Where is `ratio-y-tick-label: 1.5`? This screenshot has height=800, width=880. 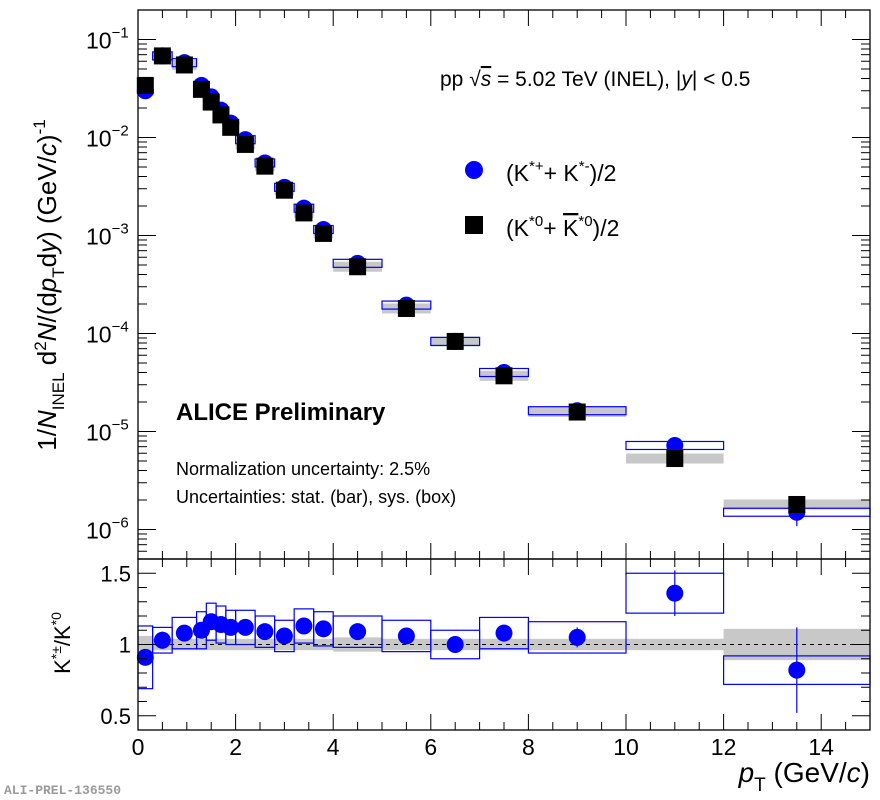
ratio-y-tick-label: 1.5 is located at coordinates (115, 573).